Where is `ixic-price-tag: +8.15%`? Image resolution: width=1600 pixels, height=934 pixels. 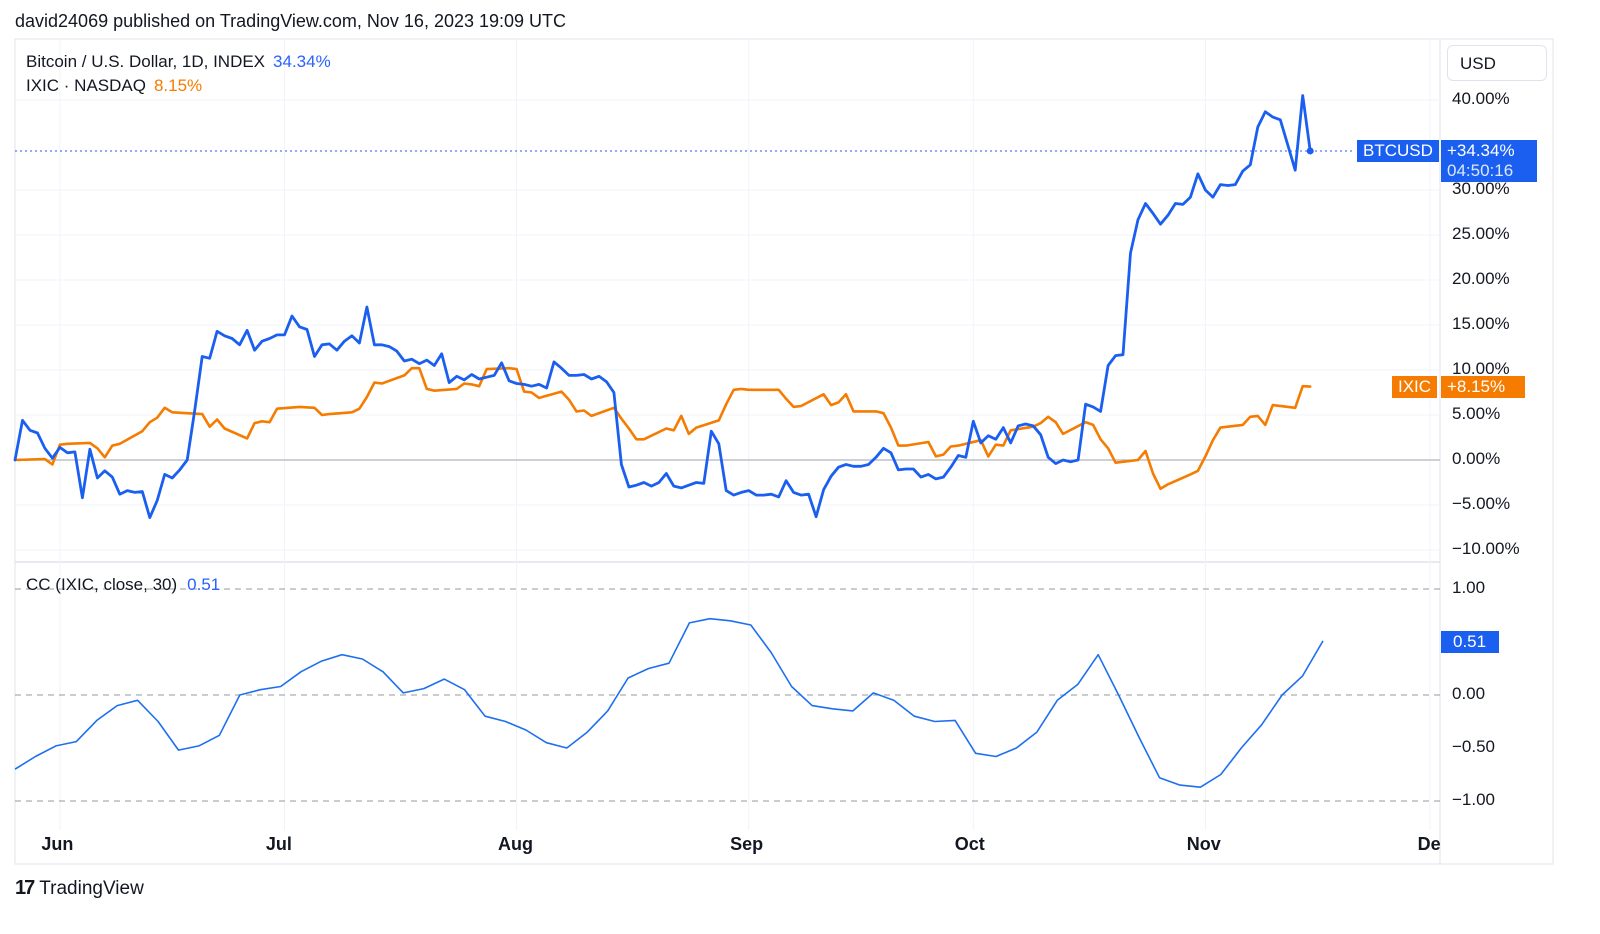 ixic-price-tag: +8.15% is located at coordinates (1483, 387).